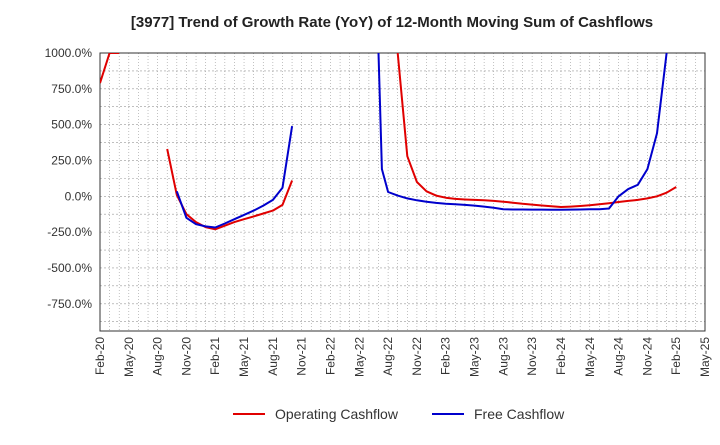 The height and width of the screenshot is (445, 720). What do you see at coordinates (215, 356) in the screenshot?
I see `x-tick-label: Feb-21` at bounding box center [215, 356].